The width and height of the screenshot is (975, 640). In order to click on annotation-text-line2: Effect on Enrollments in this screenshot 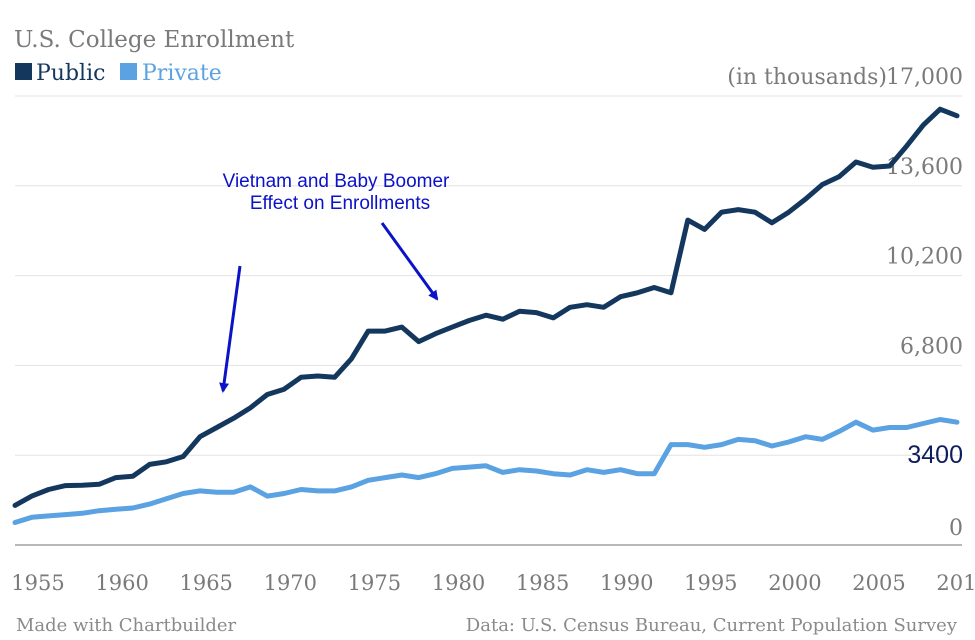, I will do `click(340, 203)`.